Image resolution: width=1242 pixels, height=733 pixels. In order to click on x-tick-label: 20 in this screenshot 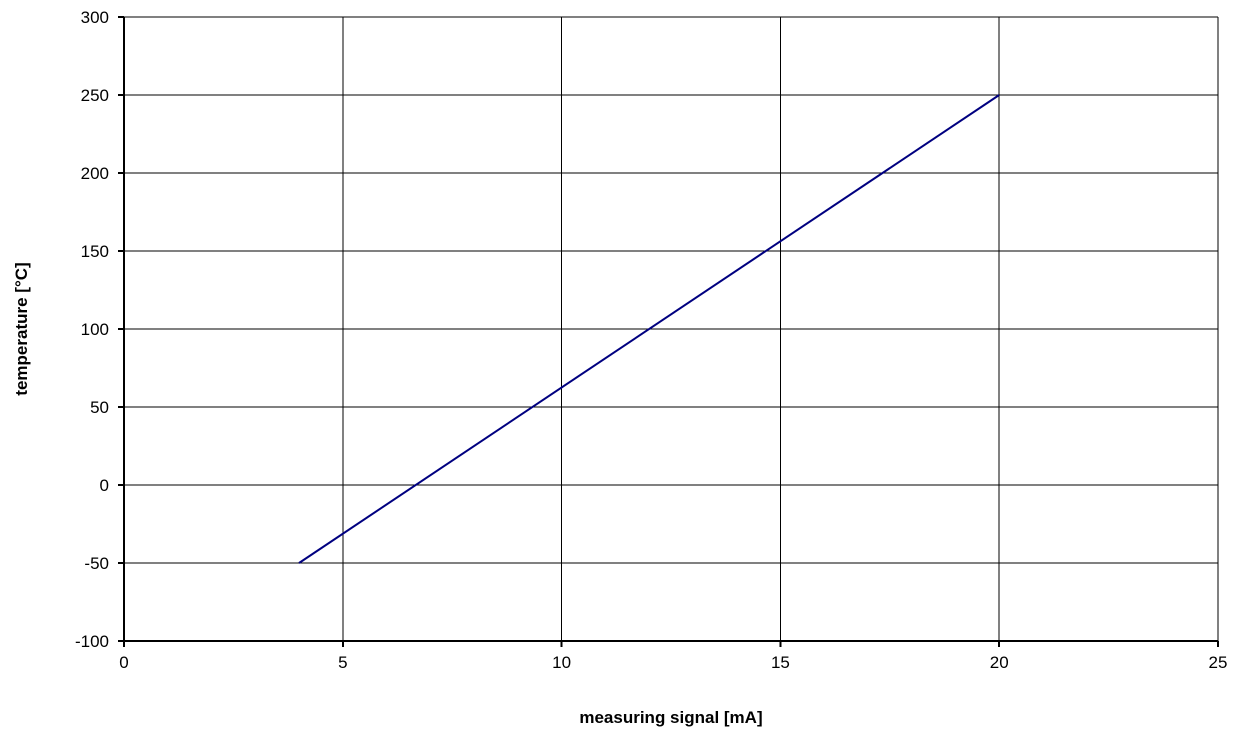, I will do `click(999, 662)`.